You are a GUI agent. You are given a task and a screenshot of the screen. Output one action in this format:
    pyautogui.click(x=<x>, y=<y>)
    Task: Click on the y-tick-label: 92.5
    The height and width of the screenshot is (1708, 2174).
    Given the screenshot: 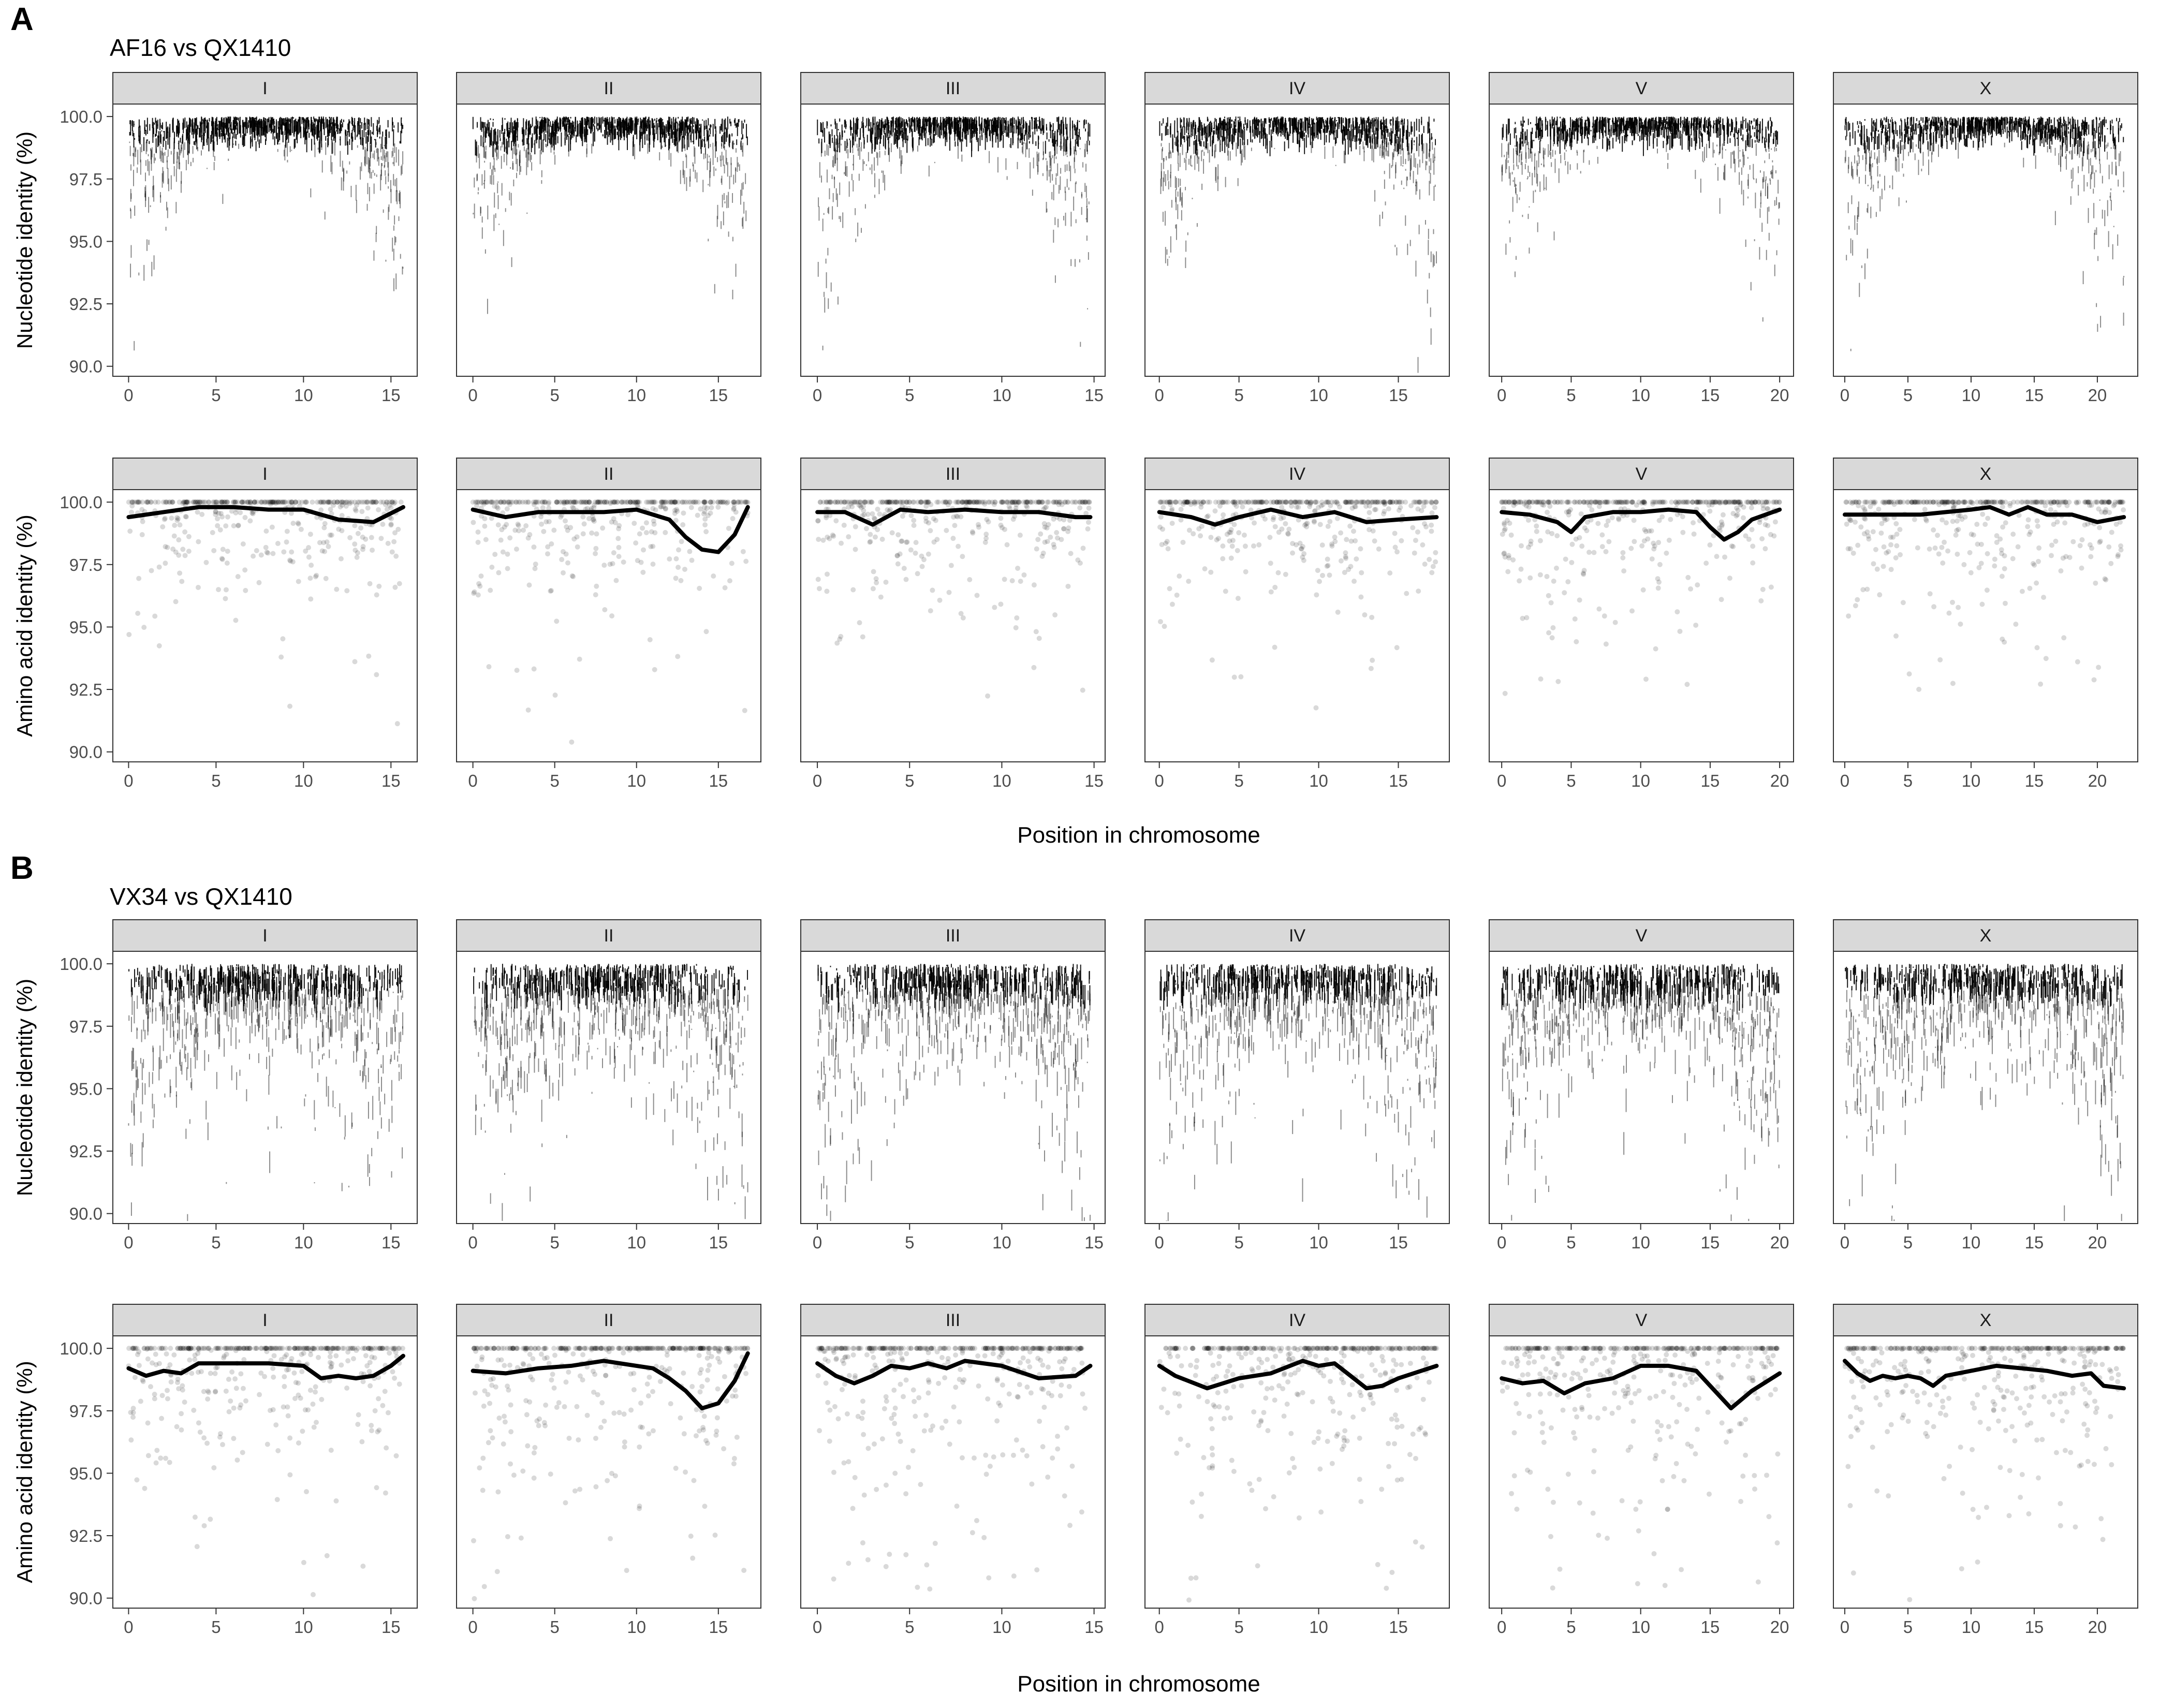 What is the action you would take?
    pyautogui.click(x=85, y=304)
    